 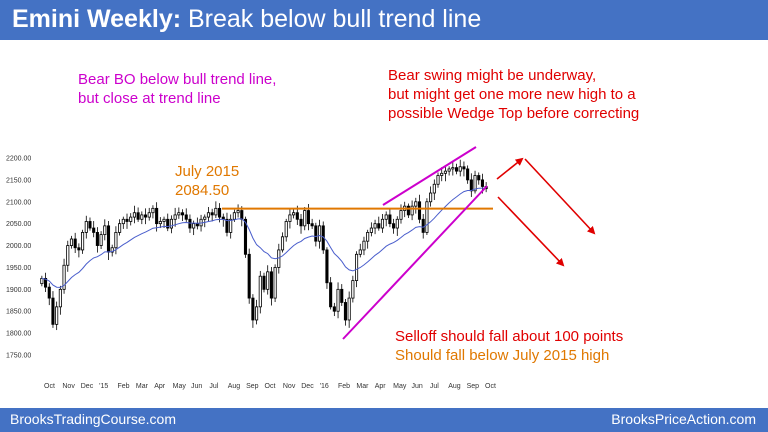 What do you see at coordinates (103, 386) in the screenshot?
I see `x-tick-label: '15` at bounding box center [103, 386].